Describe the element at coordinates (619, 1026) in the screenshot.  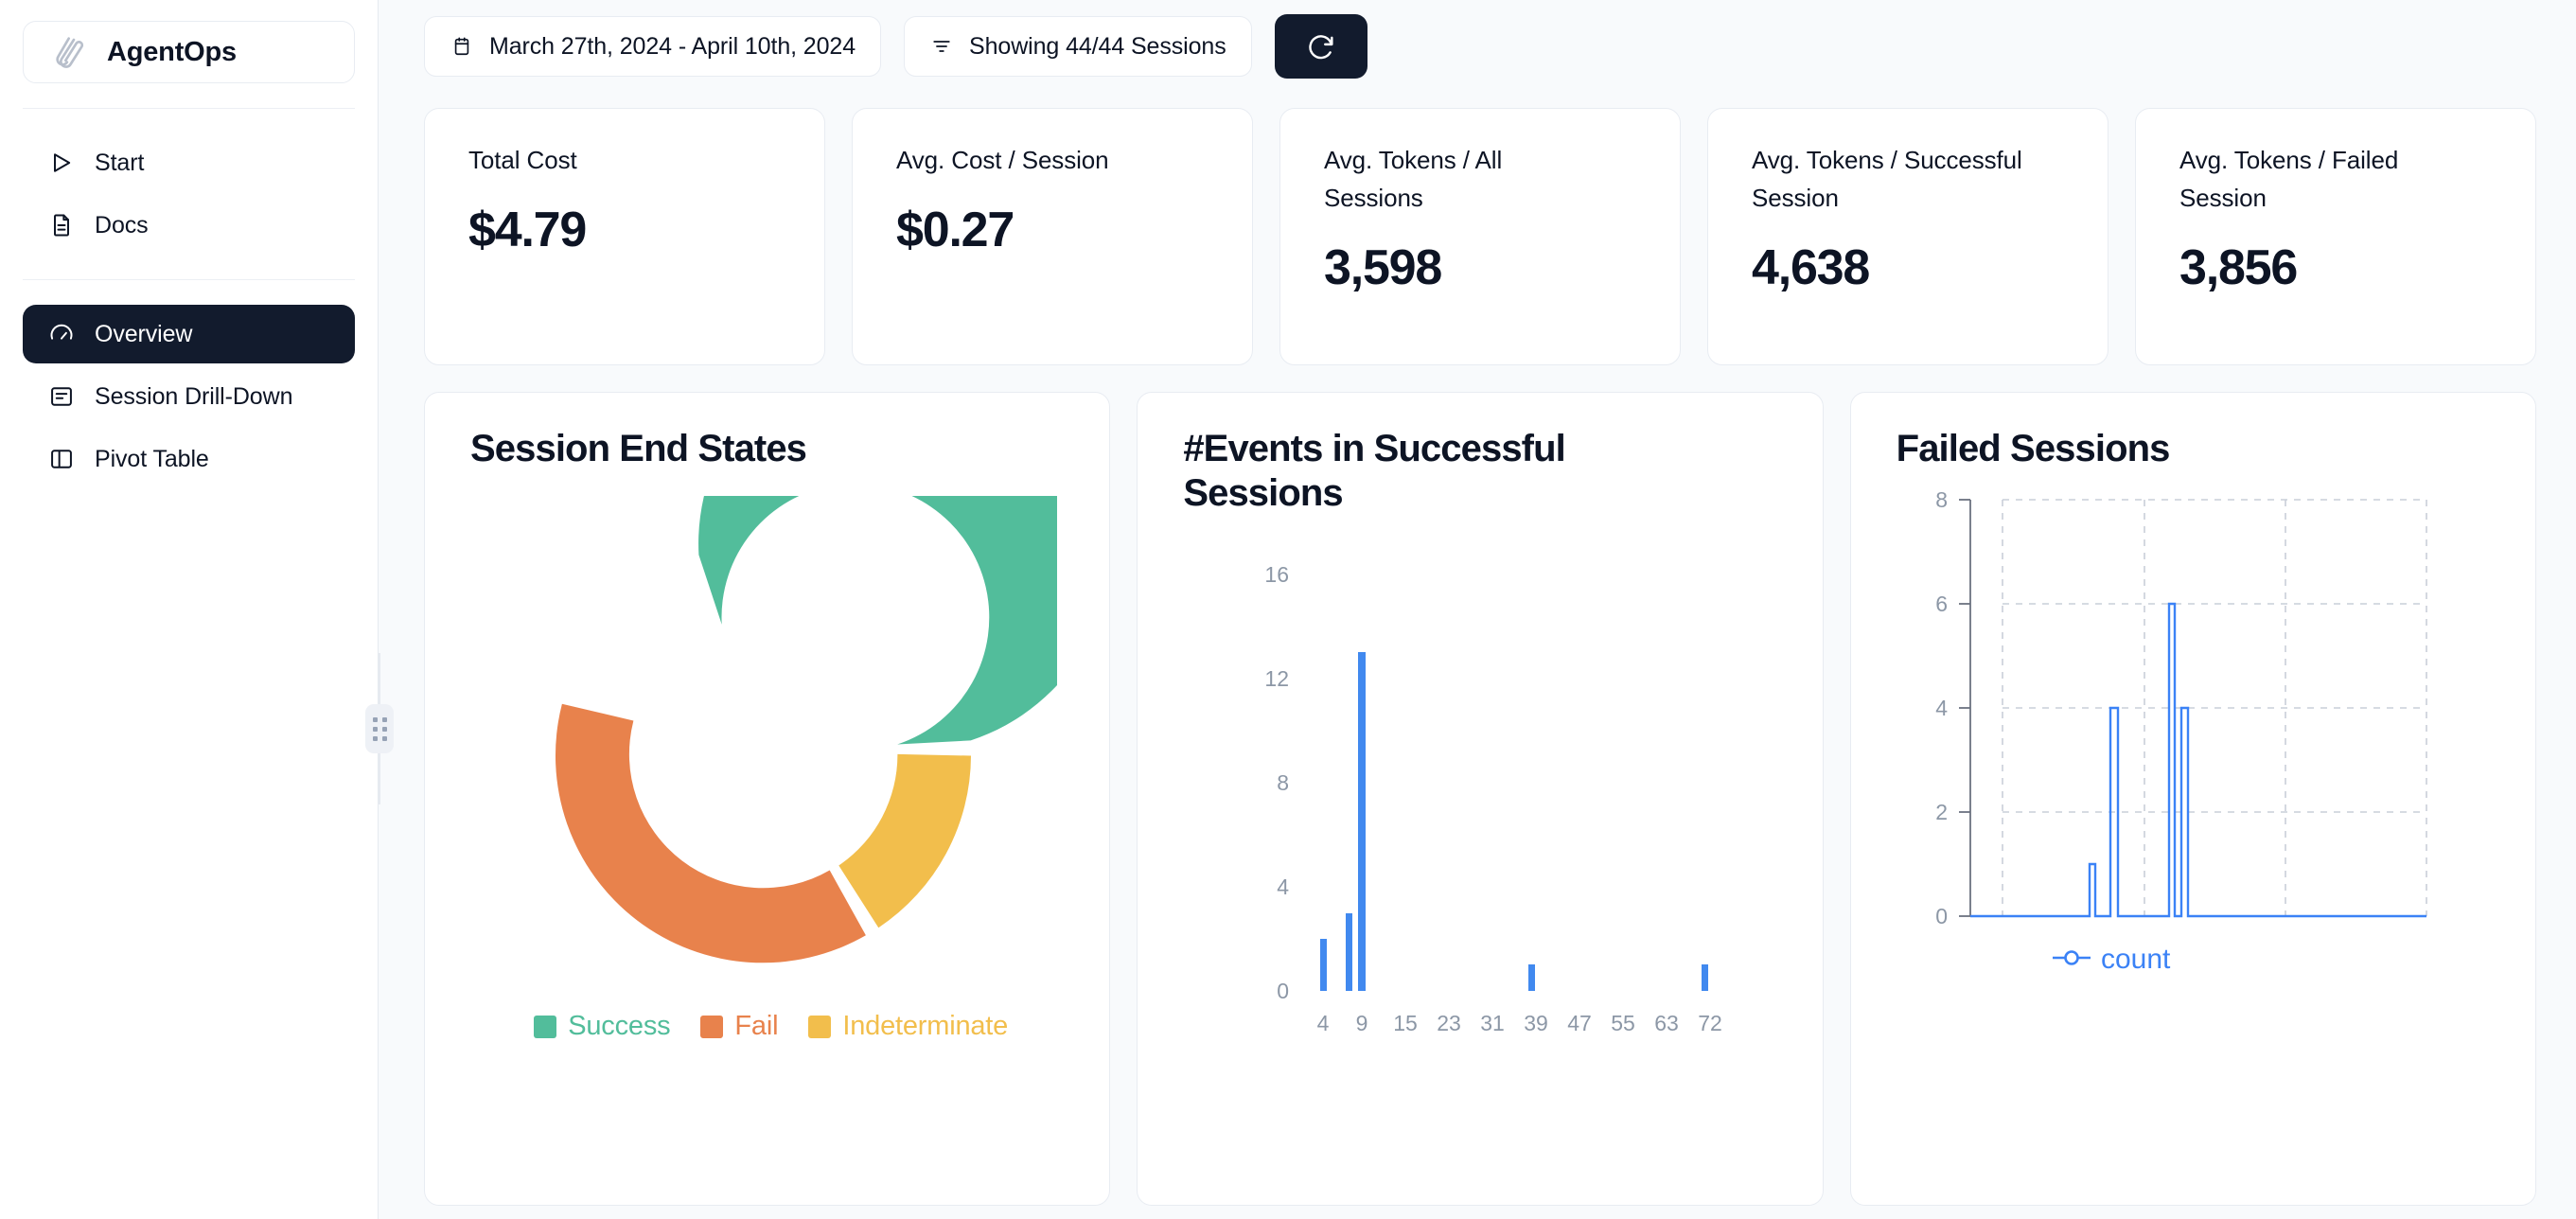
I see `legend-label-success: Success` at that location.